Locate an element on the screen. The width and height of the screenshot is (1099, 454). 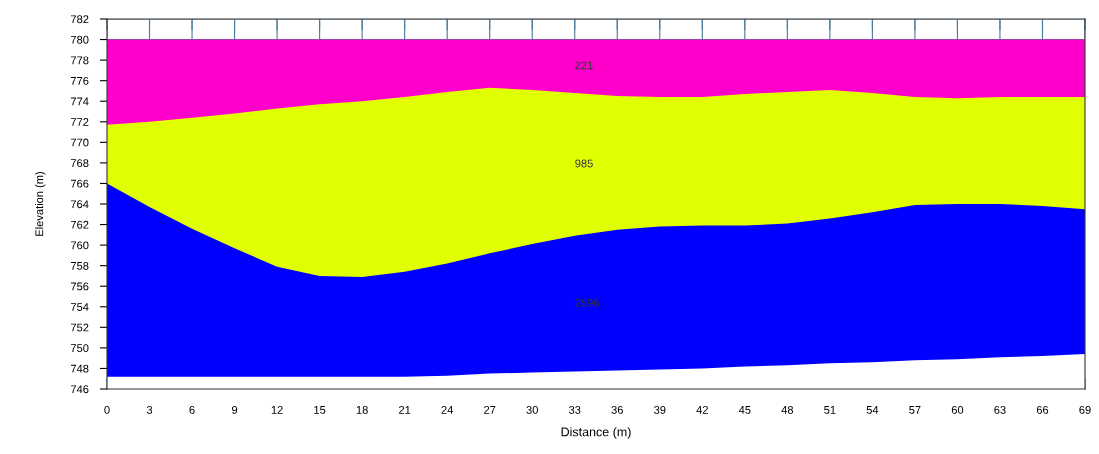
y-tick-label: 748 is located at coordinates (79, 368).